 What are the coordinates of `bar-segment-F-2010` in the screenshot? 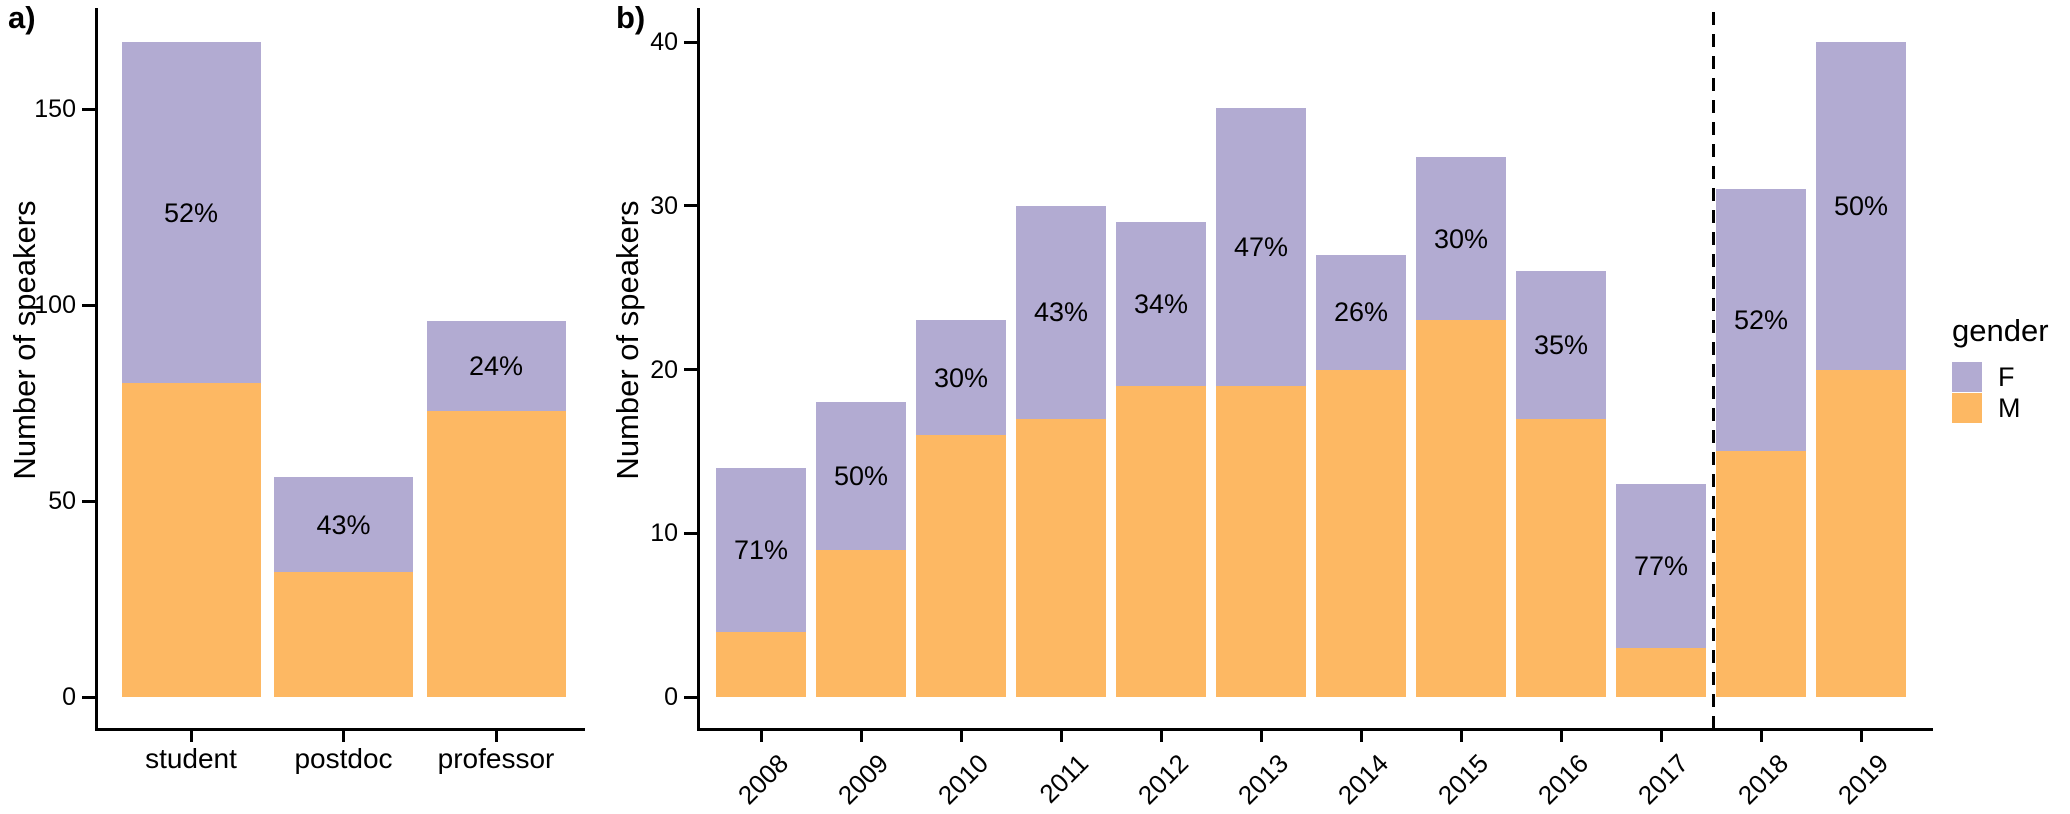 It's located at (961, 377).